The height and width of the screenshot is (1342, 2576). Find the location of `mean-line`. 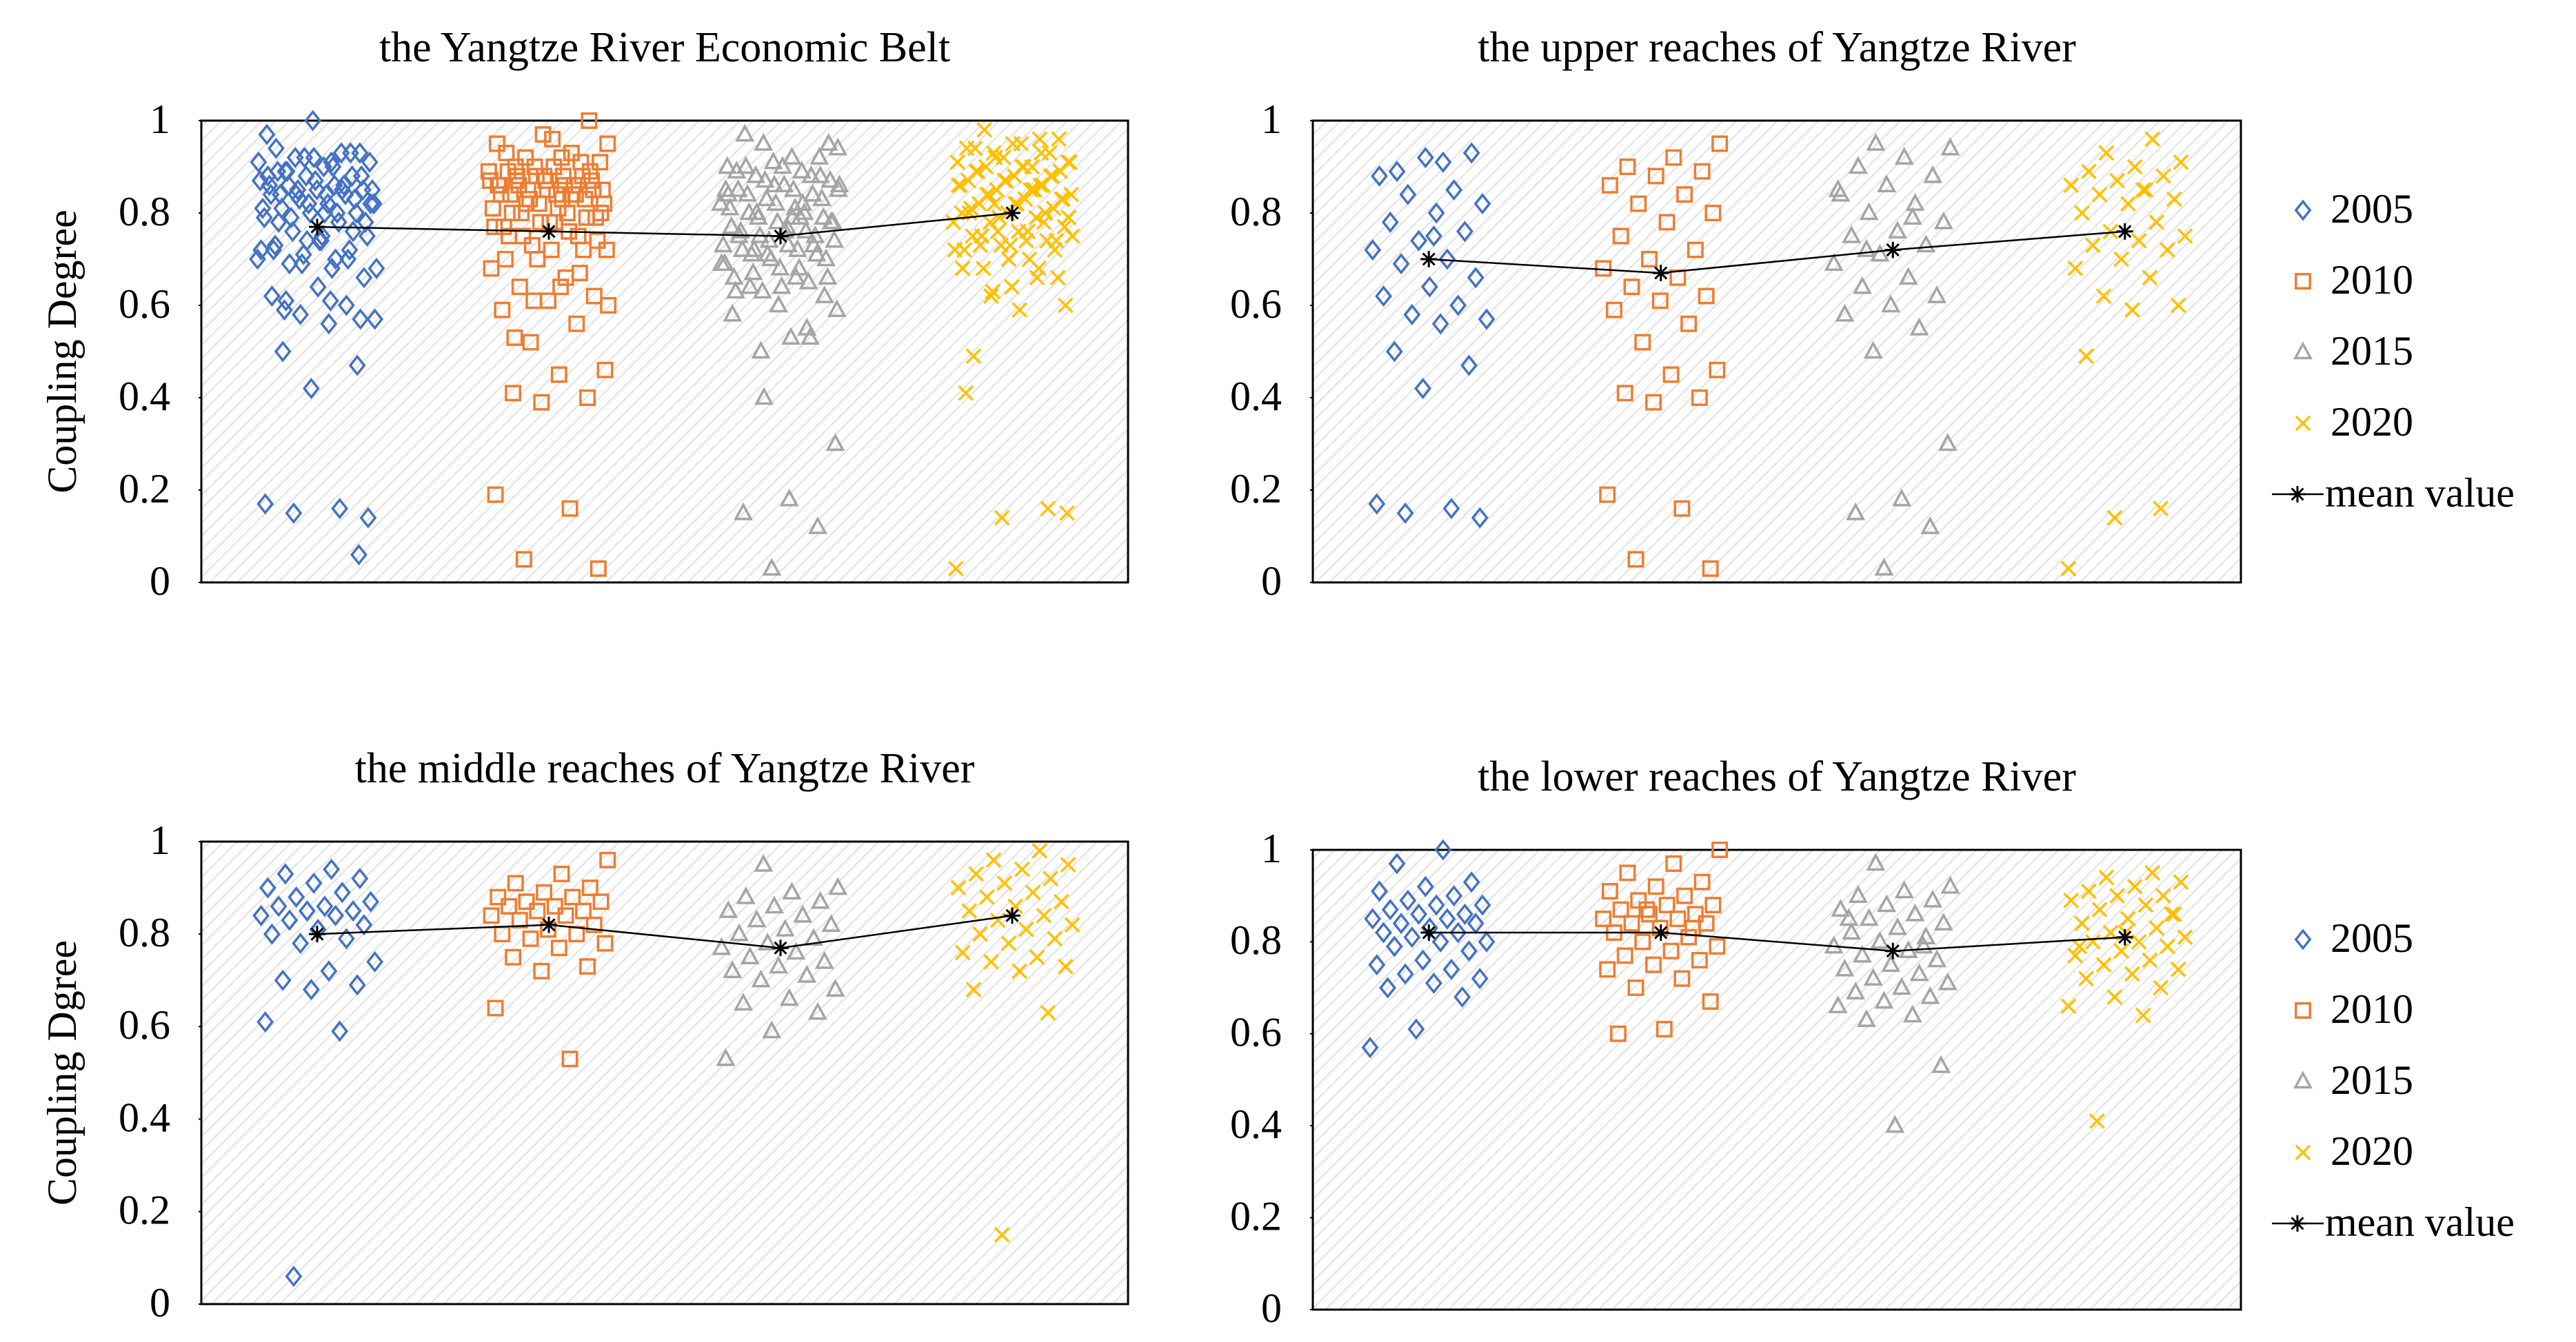

mean-line is located at coordinates (1777, 252).